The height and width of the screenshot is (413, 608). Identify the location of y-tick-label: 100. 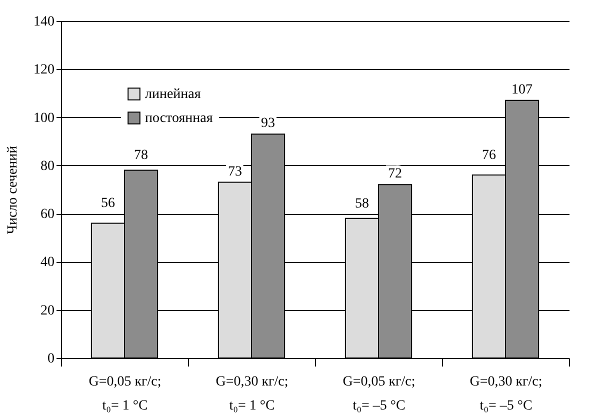
(44, 118).